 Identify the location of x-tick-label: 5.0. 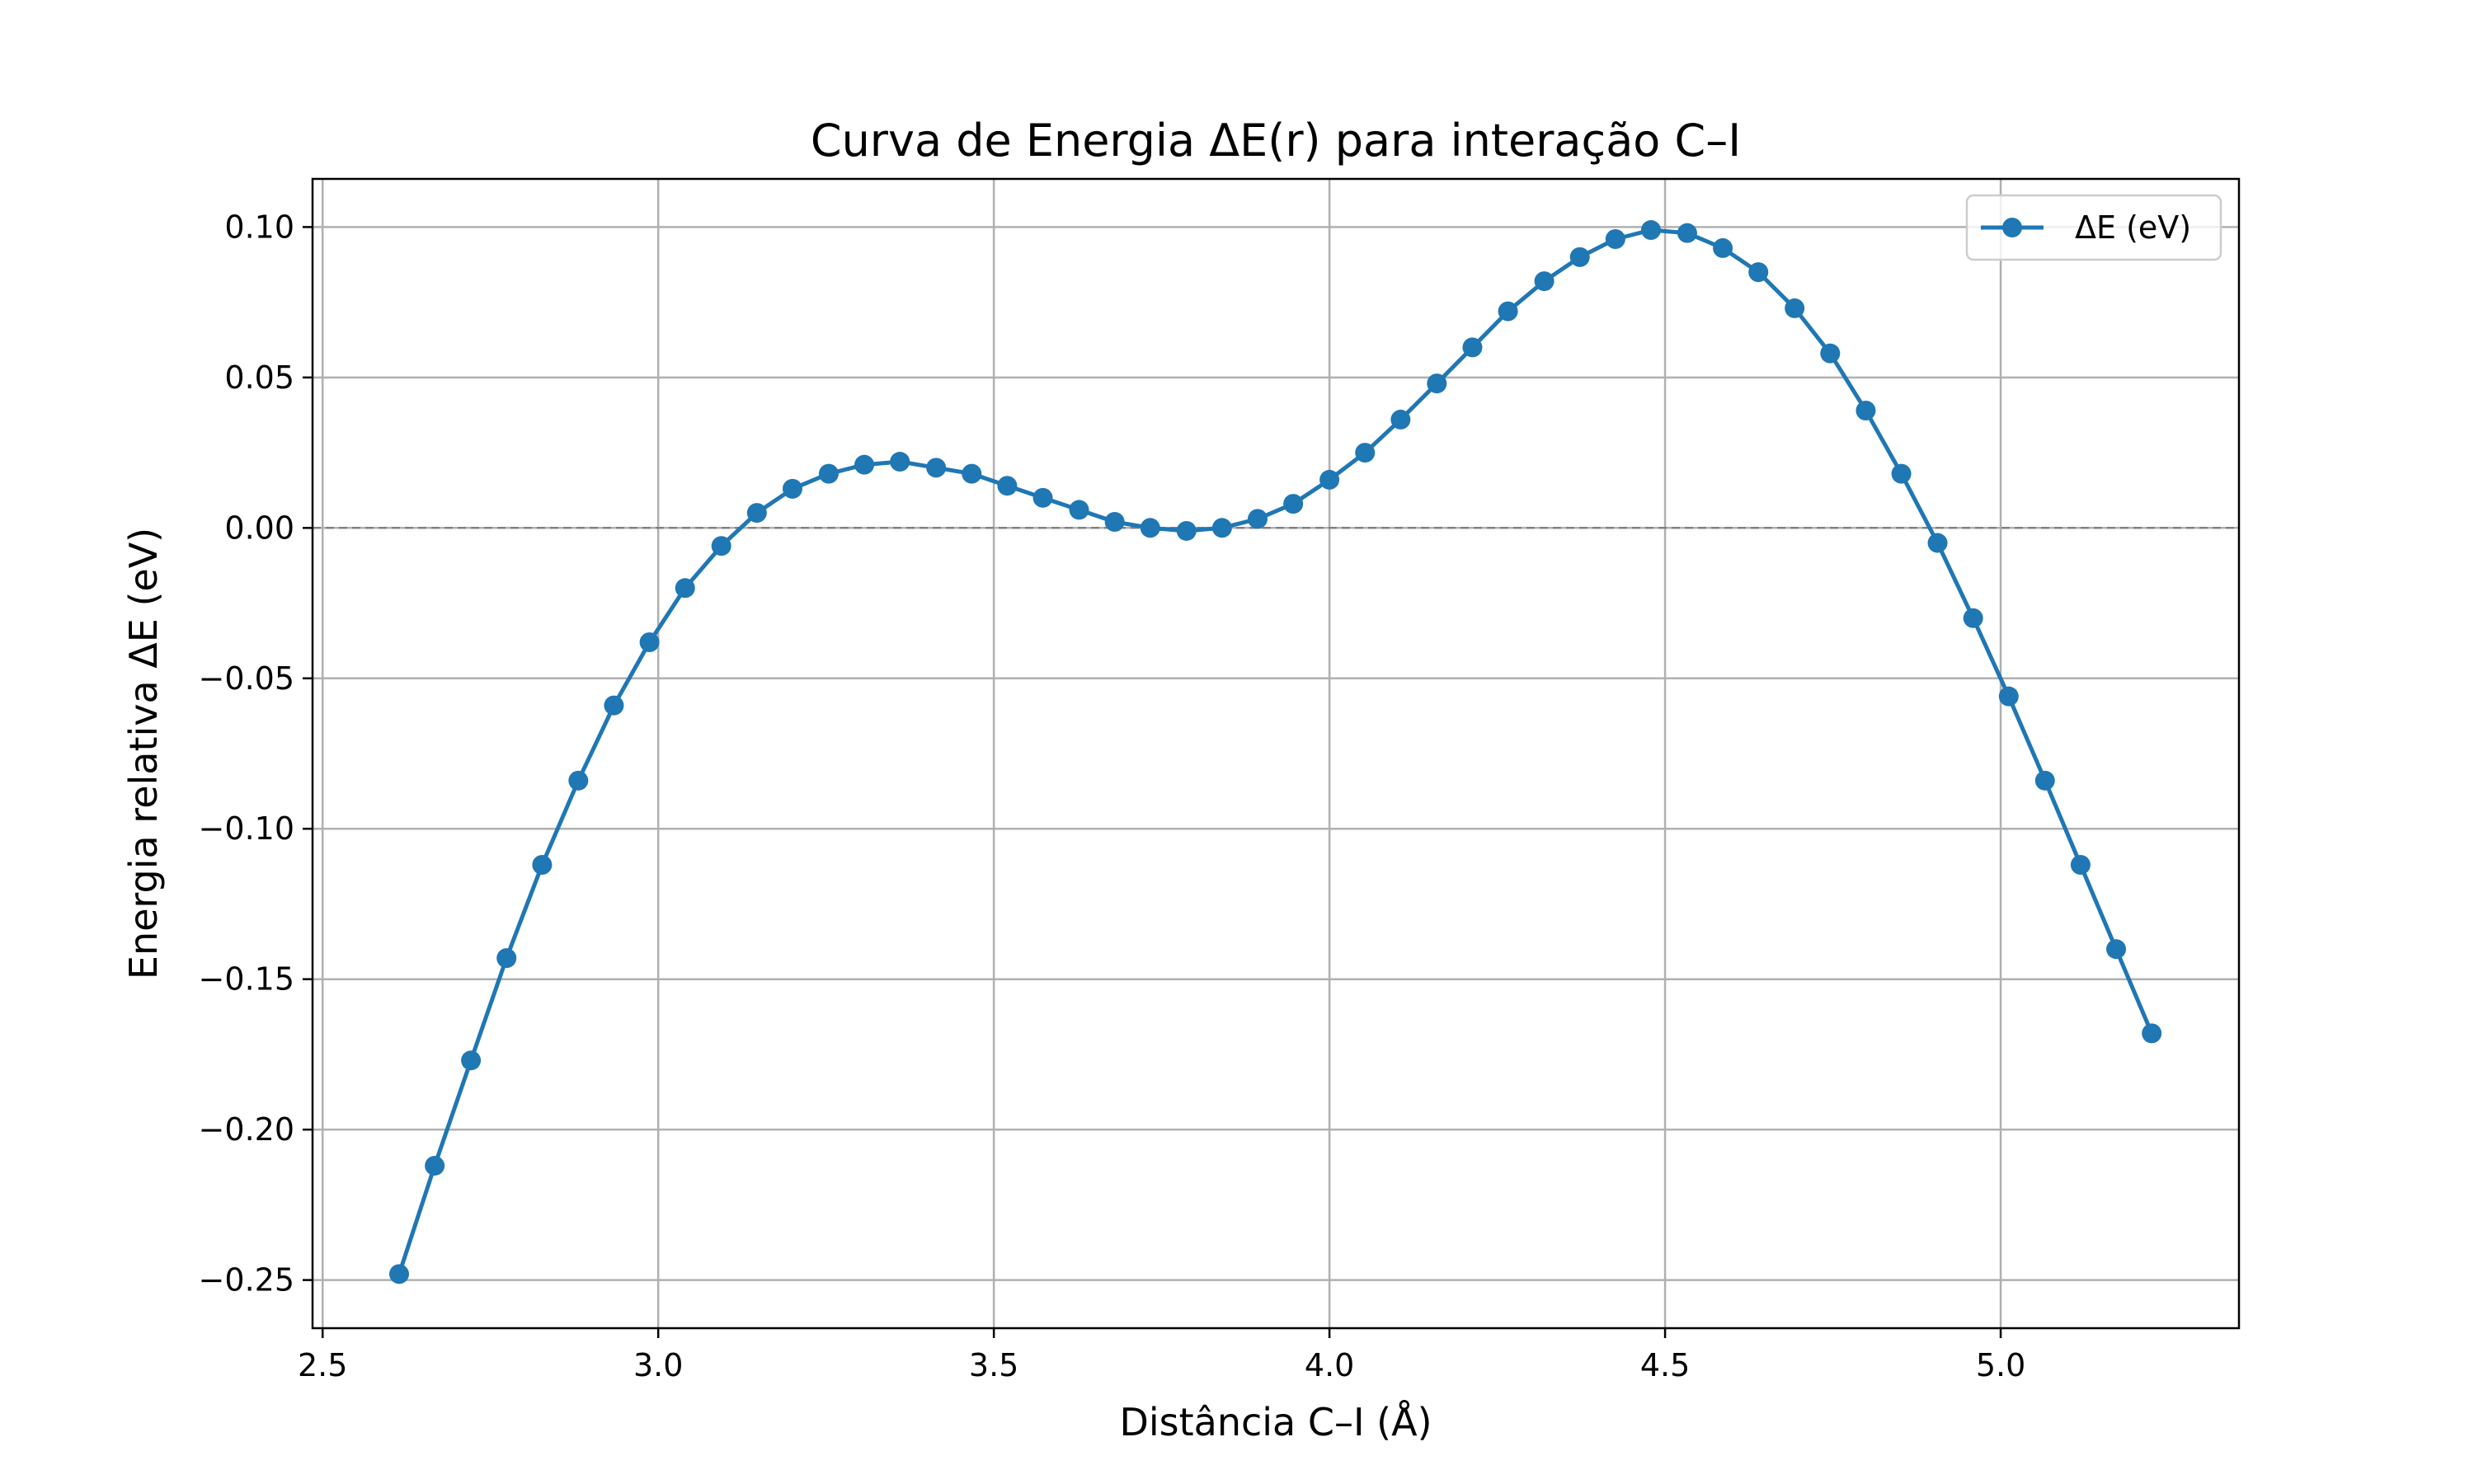
(2000, 1365).